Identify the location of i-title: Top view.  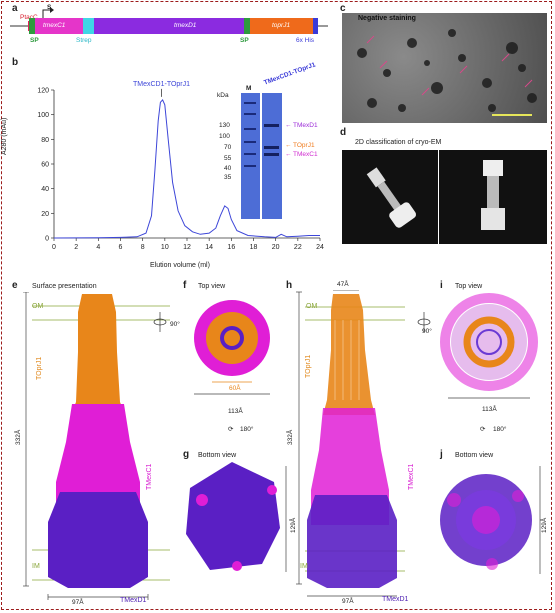
(469, 286).